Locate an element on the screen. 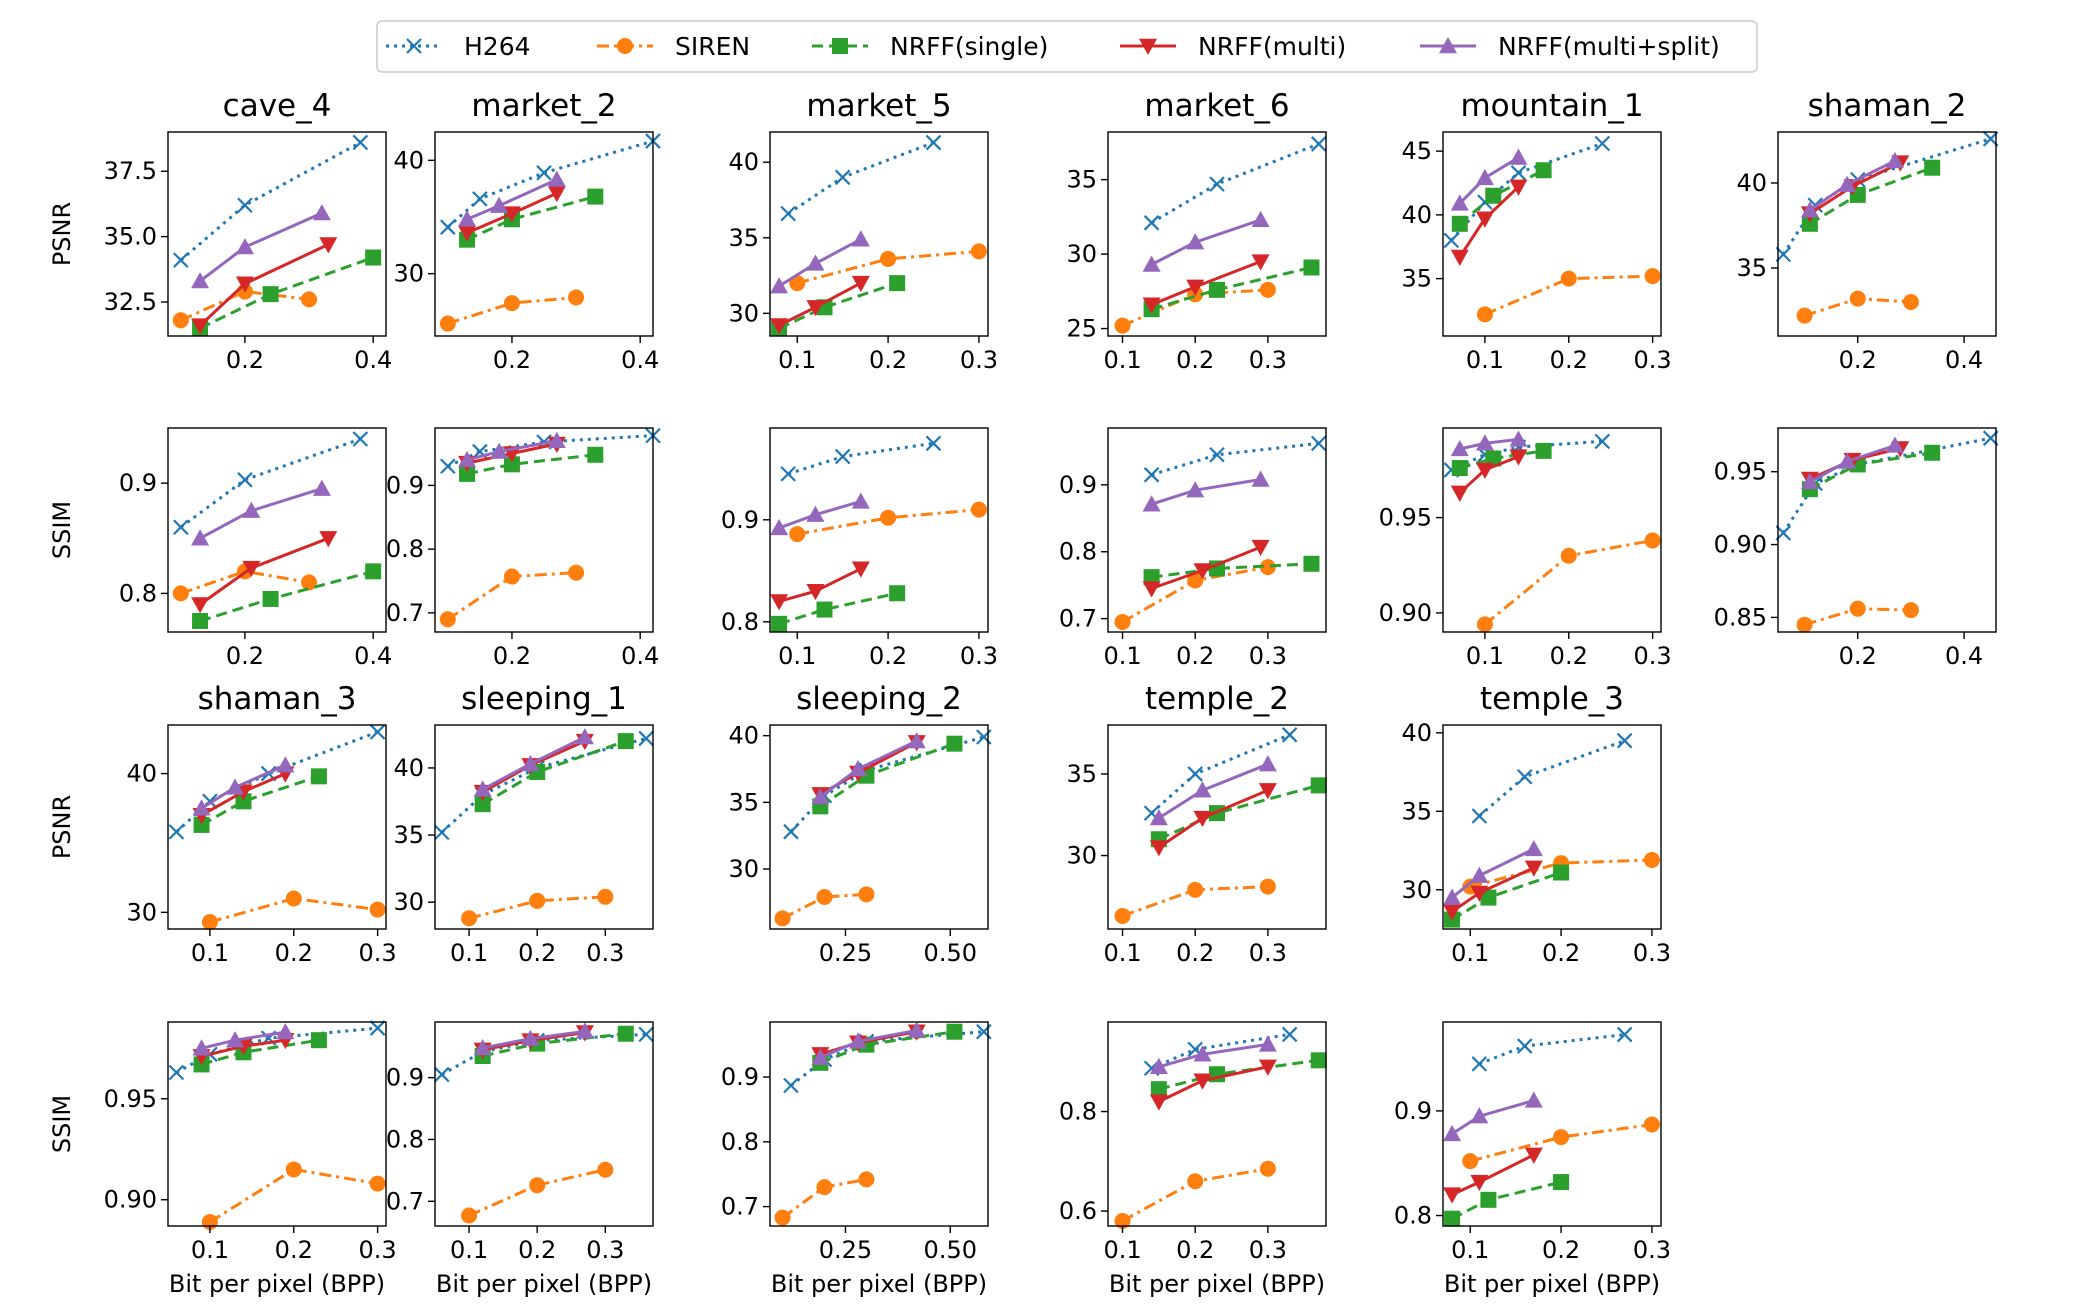 The image size is (2098, 1308). y-axis-label: SSIM is located at coordinates (62, 530).